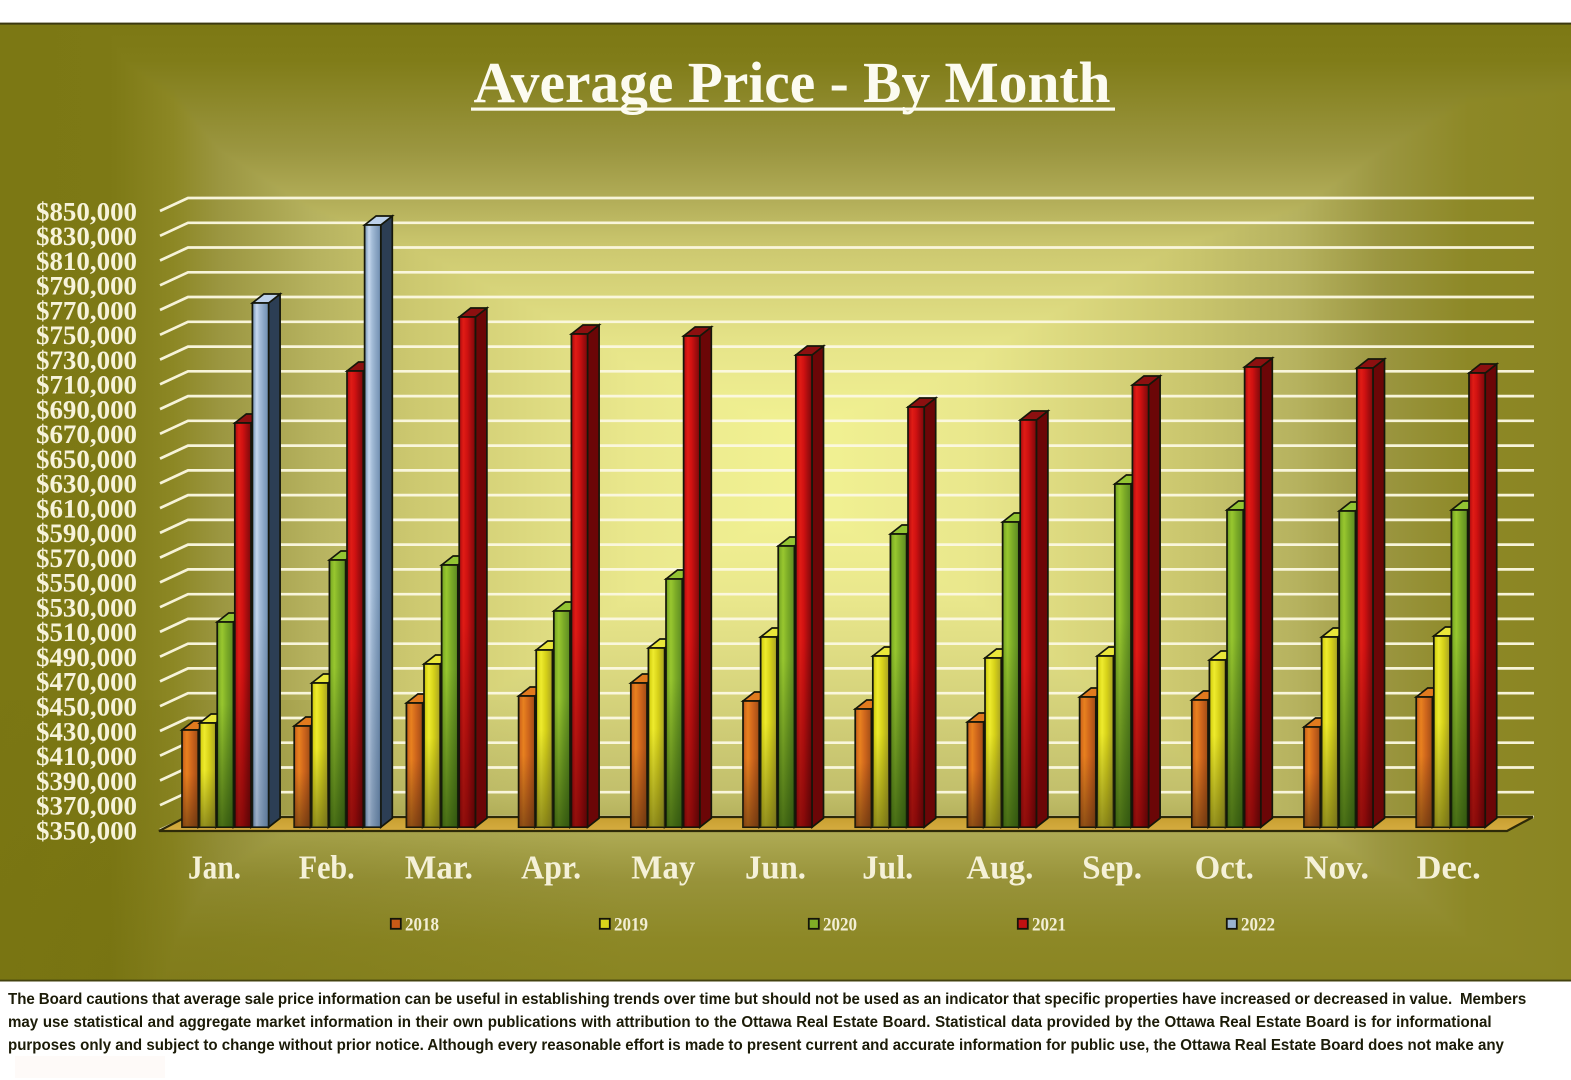 This screenshot has height=1080, width=1571. I want to click on svg-text: $750,000, so click(86, 335).